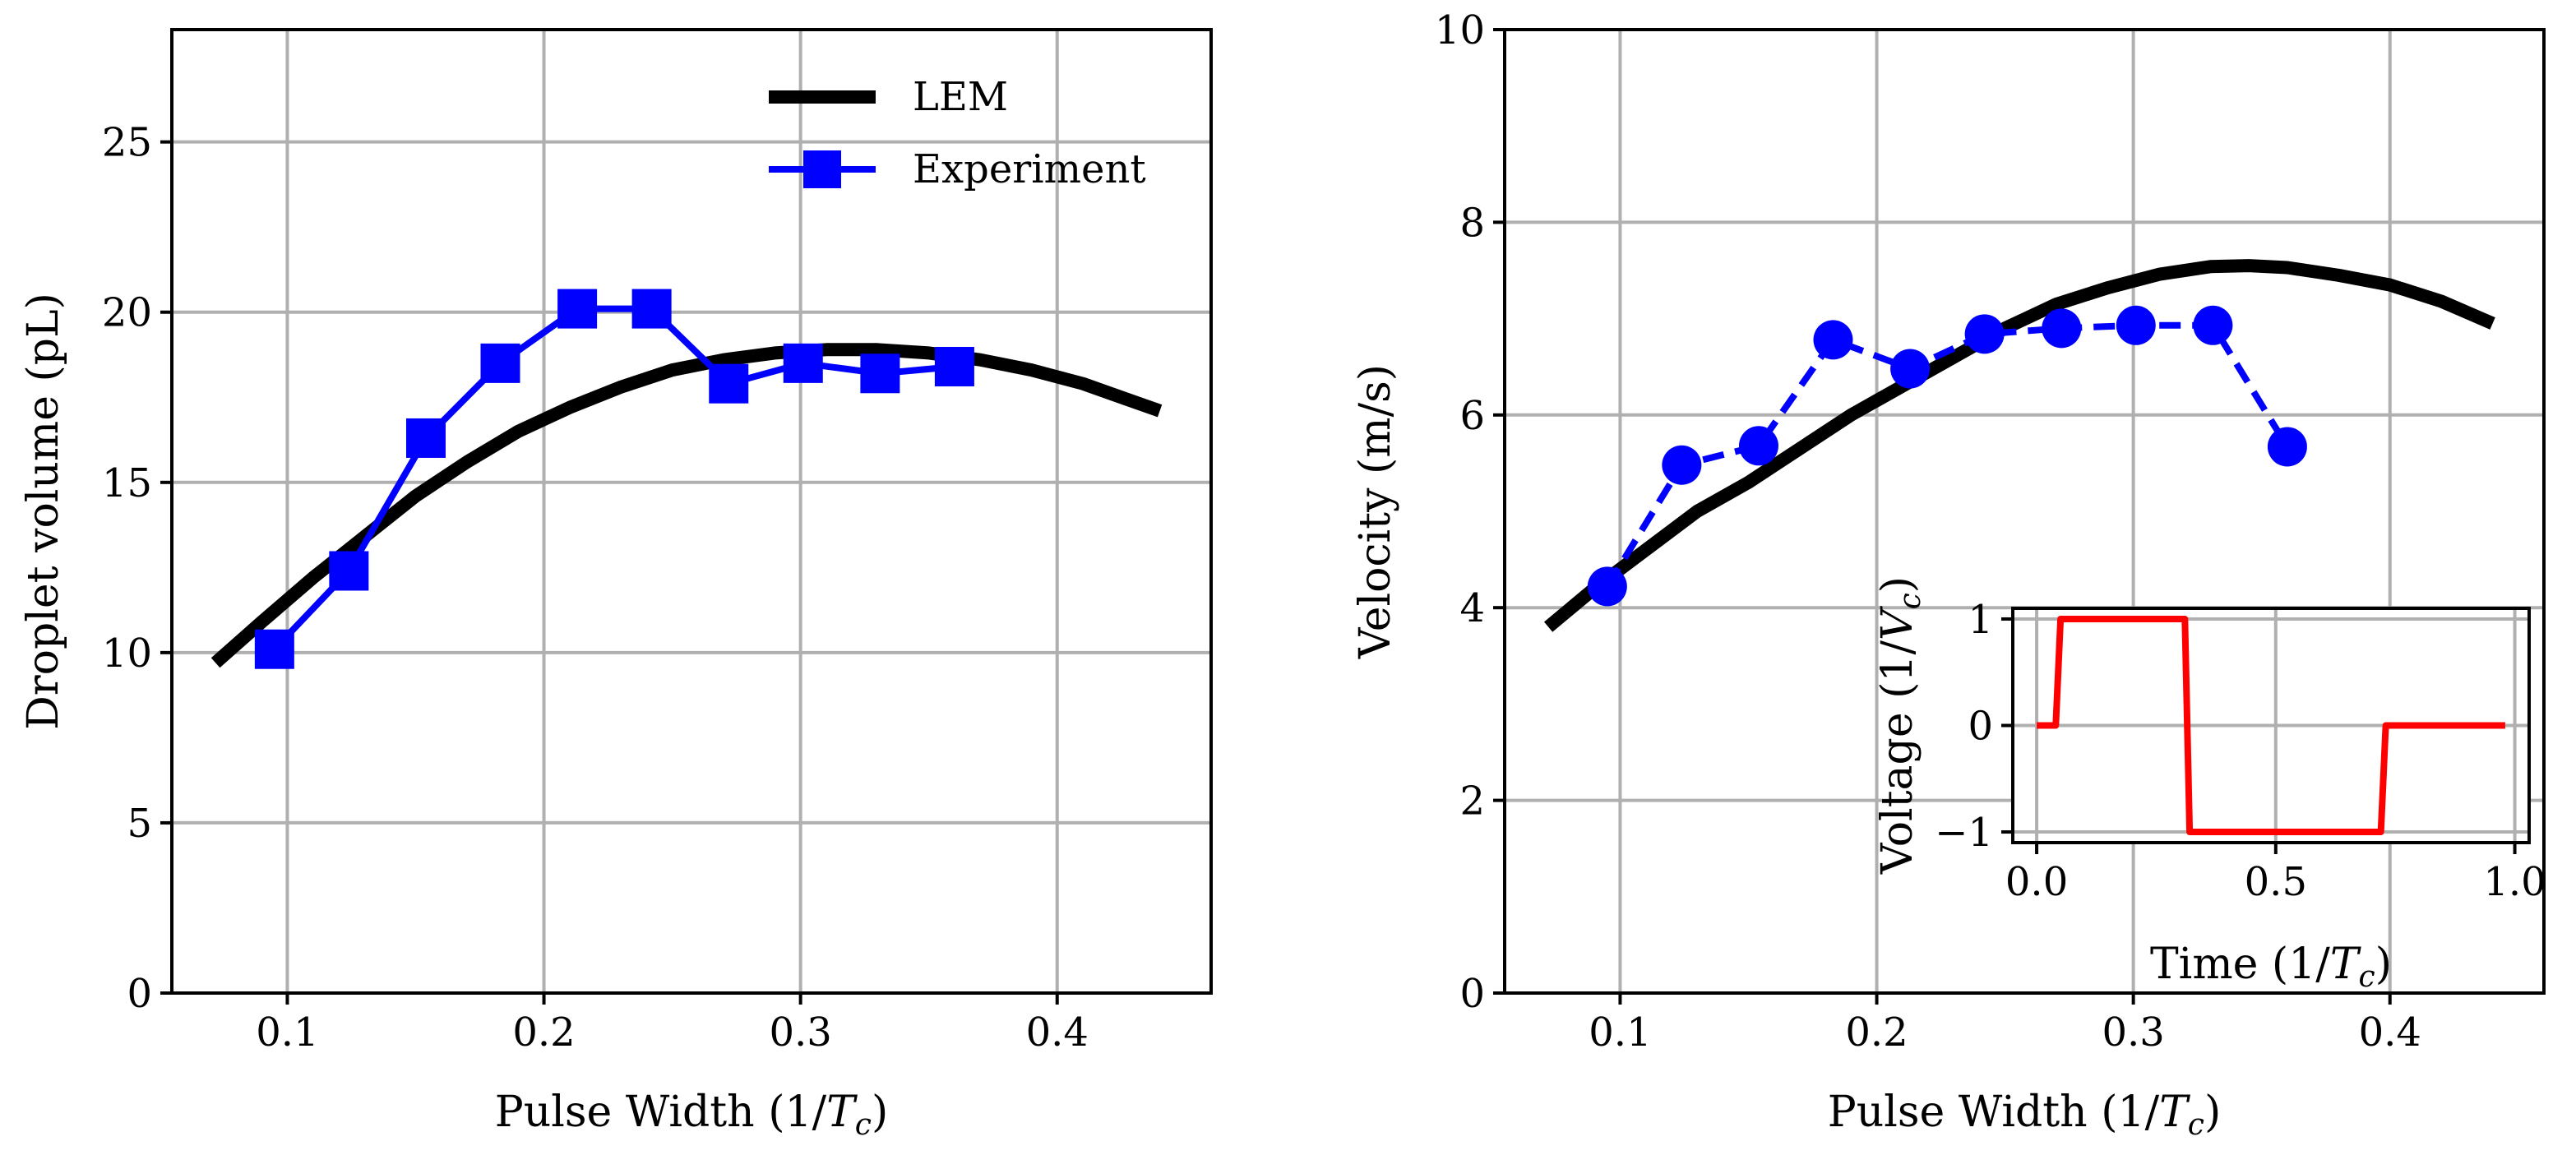 This screenshot has height=1155, width=2576. I want to click on inset-ticks: 0.0 0.5 1.0 −1 0 1, so click(2240, 751).